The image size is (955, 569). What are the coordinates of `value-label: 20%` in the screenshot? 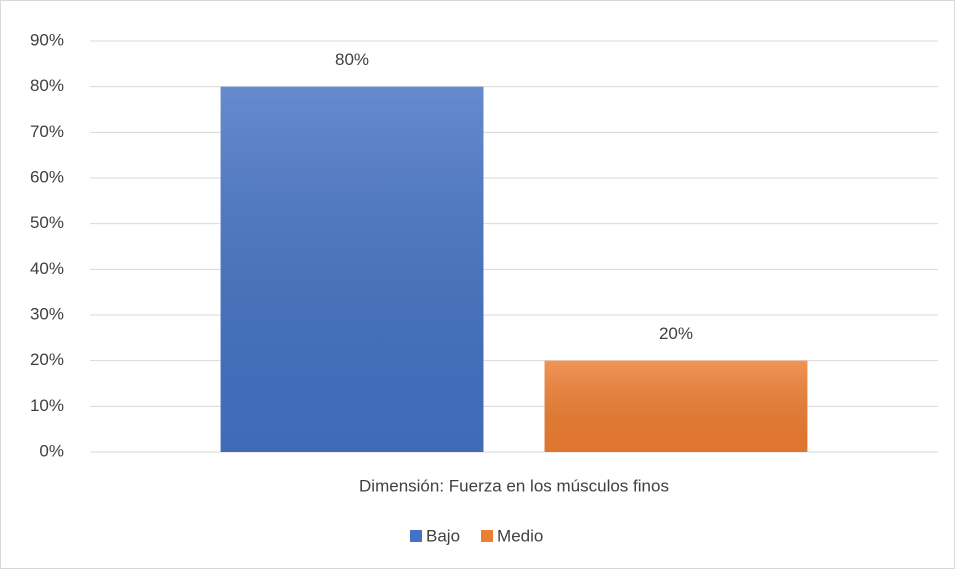 It's located at (676, 333).